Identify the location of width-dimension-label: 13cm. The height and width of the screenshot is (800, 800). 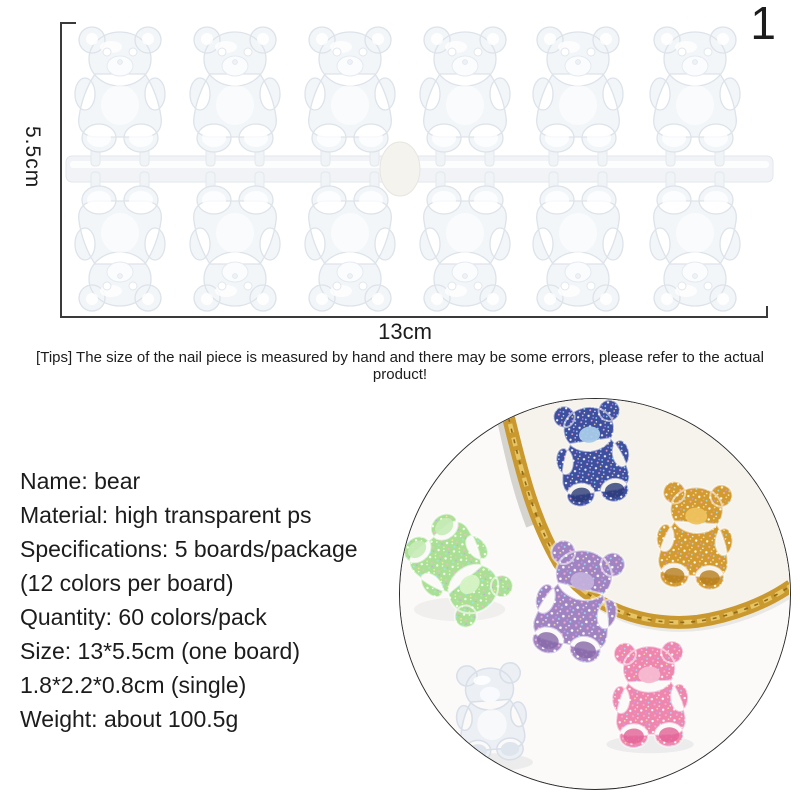
(405, 331).